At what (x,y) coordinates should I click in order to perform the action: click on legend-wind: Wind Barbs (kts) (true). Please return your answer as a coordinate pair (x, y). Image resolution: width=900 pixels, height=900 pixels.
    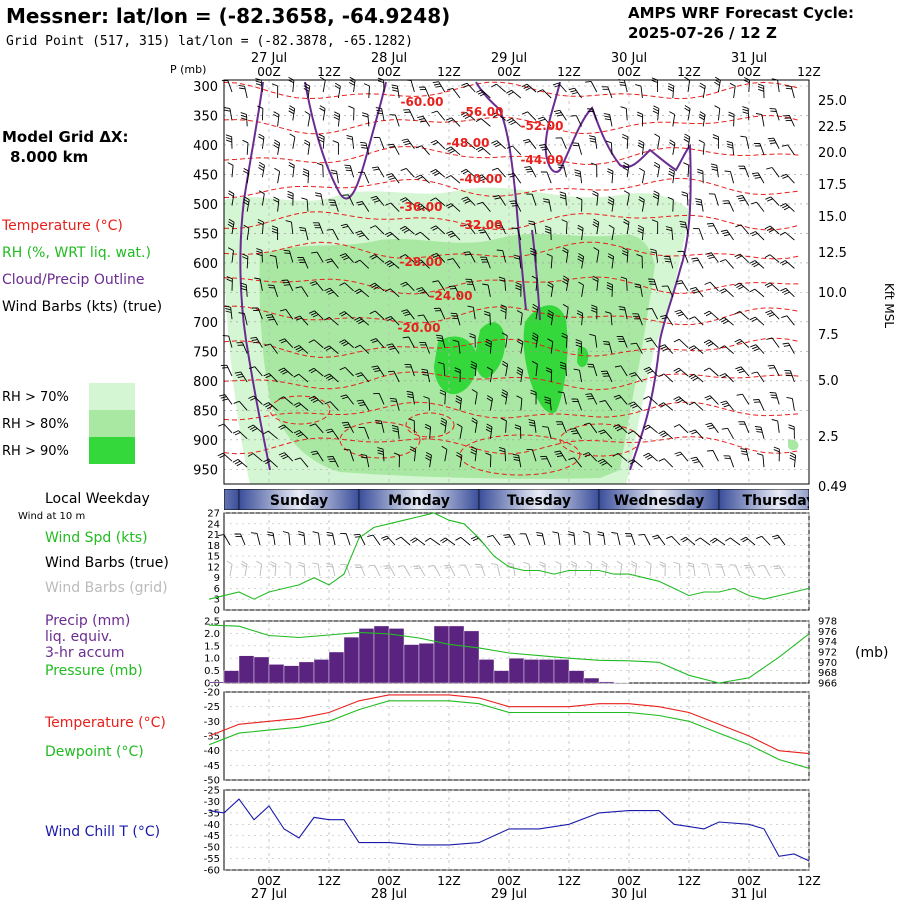
    Looking at the image, I should click on (82, 307).